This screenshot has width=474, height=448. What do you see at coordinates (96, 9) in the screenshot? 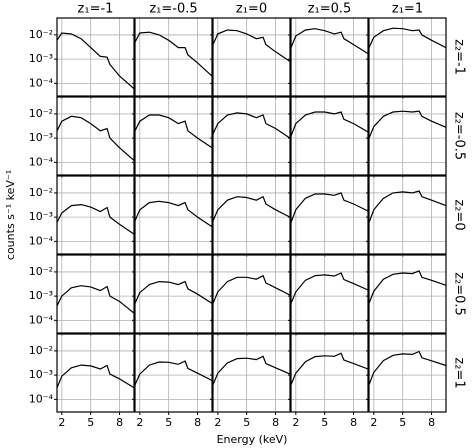
I see `panel-title: z₁=-1` at bounding box center [96, 9].